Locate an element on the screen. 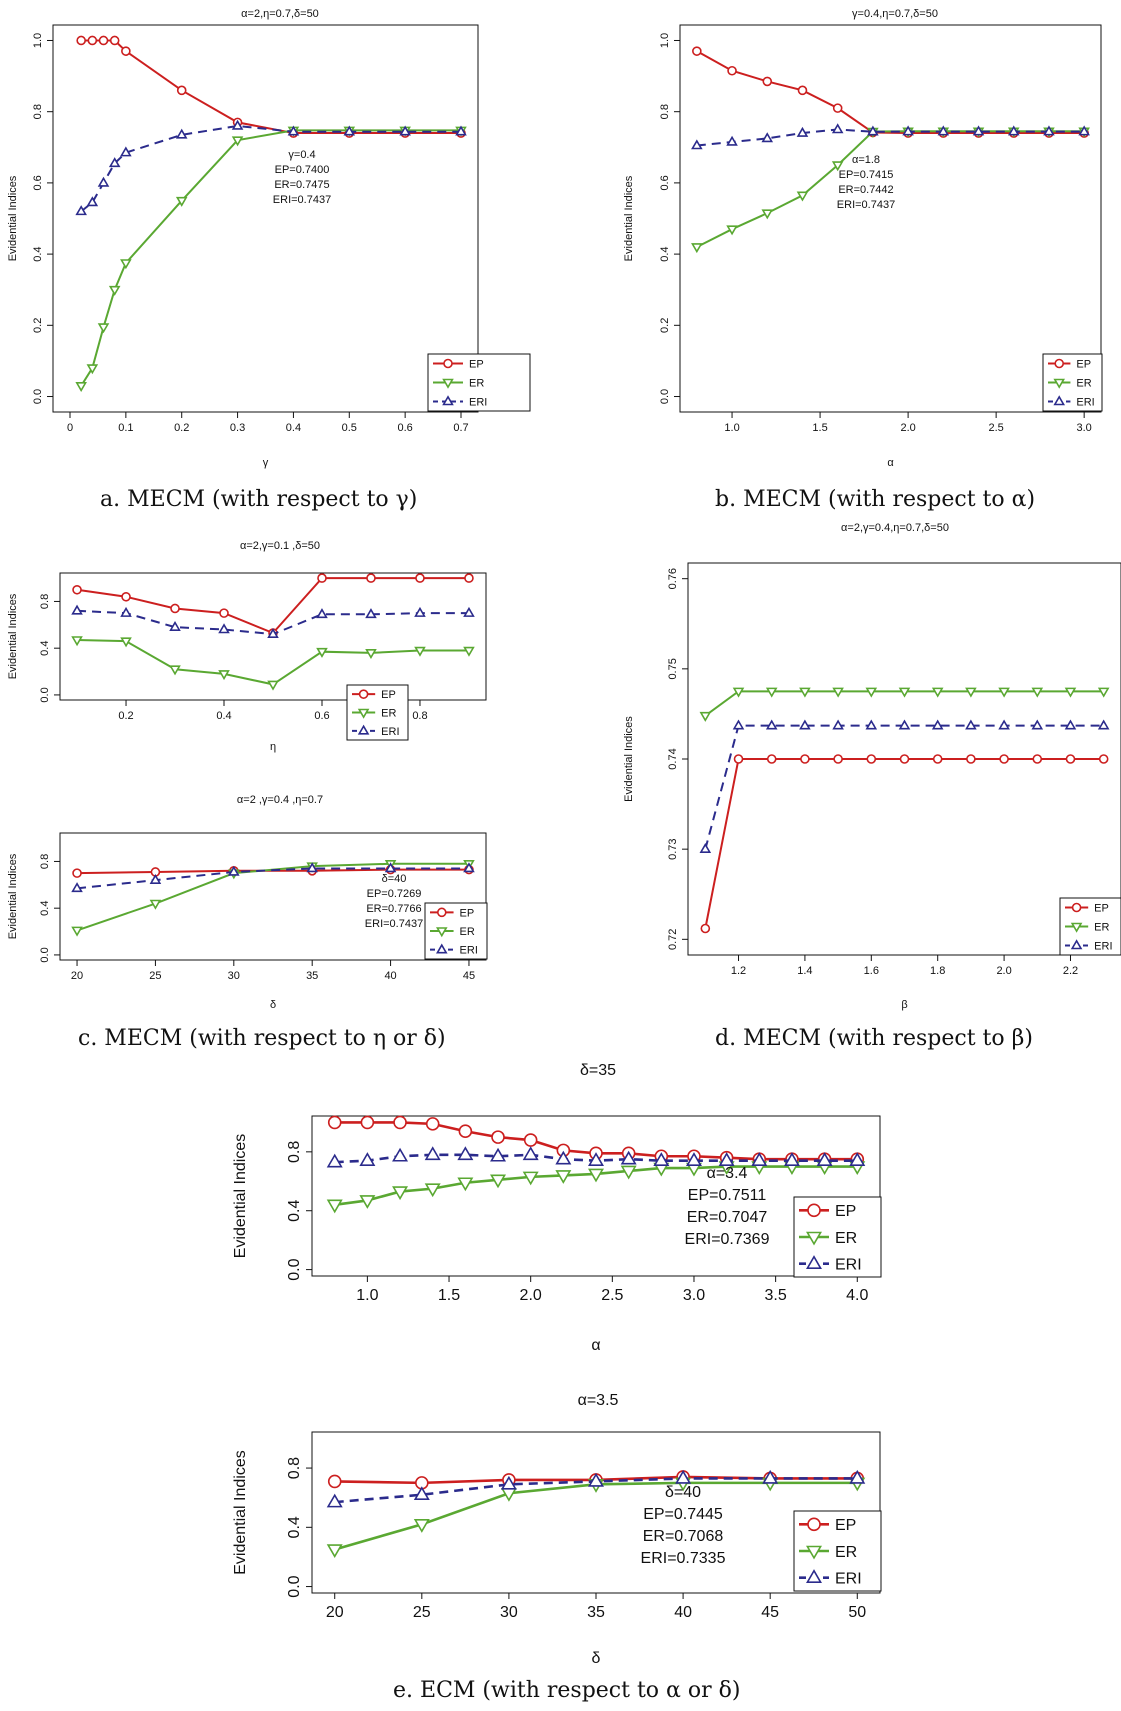 This screenshot has height=1711, width=1121. x-tick-label: 30 is located at coordinates (509, 1612).